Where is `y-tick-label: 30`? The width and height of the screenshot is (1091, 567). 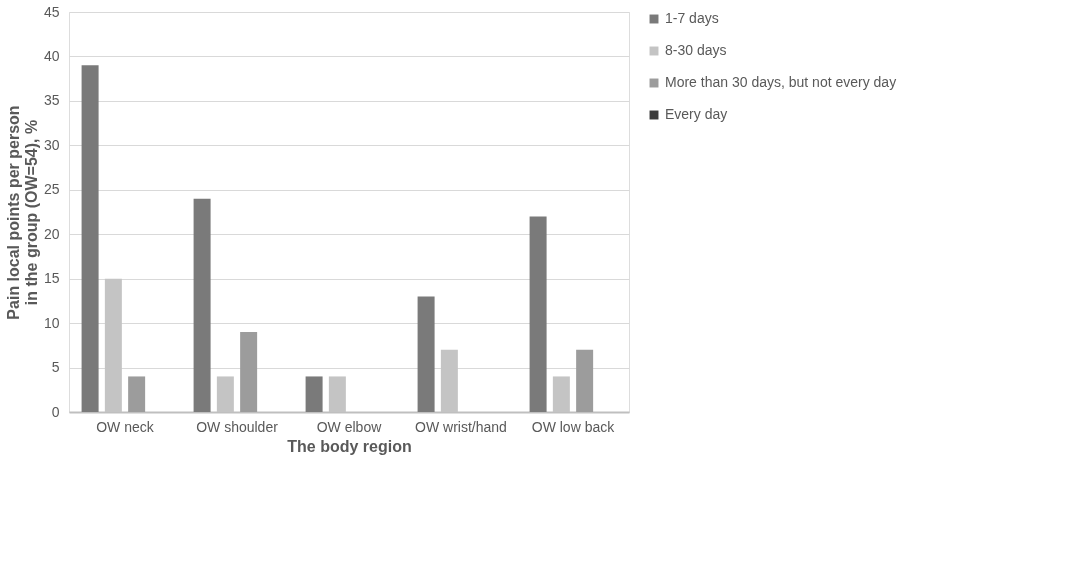 y-tick-label: 30 is located at coordinates (51, 144).